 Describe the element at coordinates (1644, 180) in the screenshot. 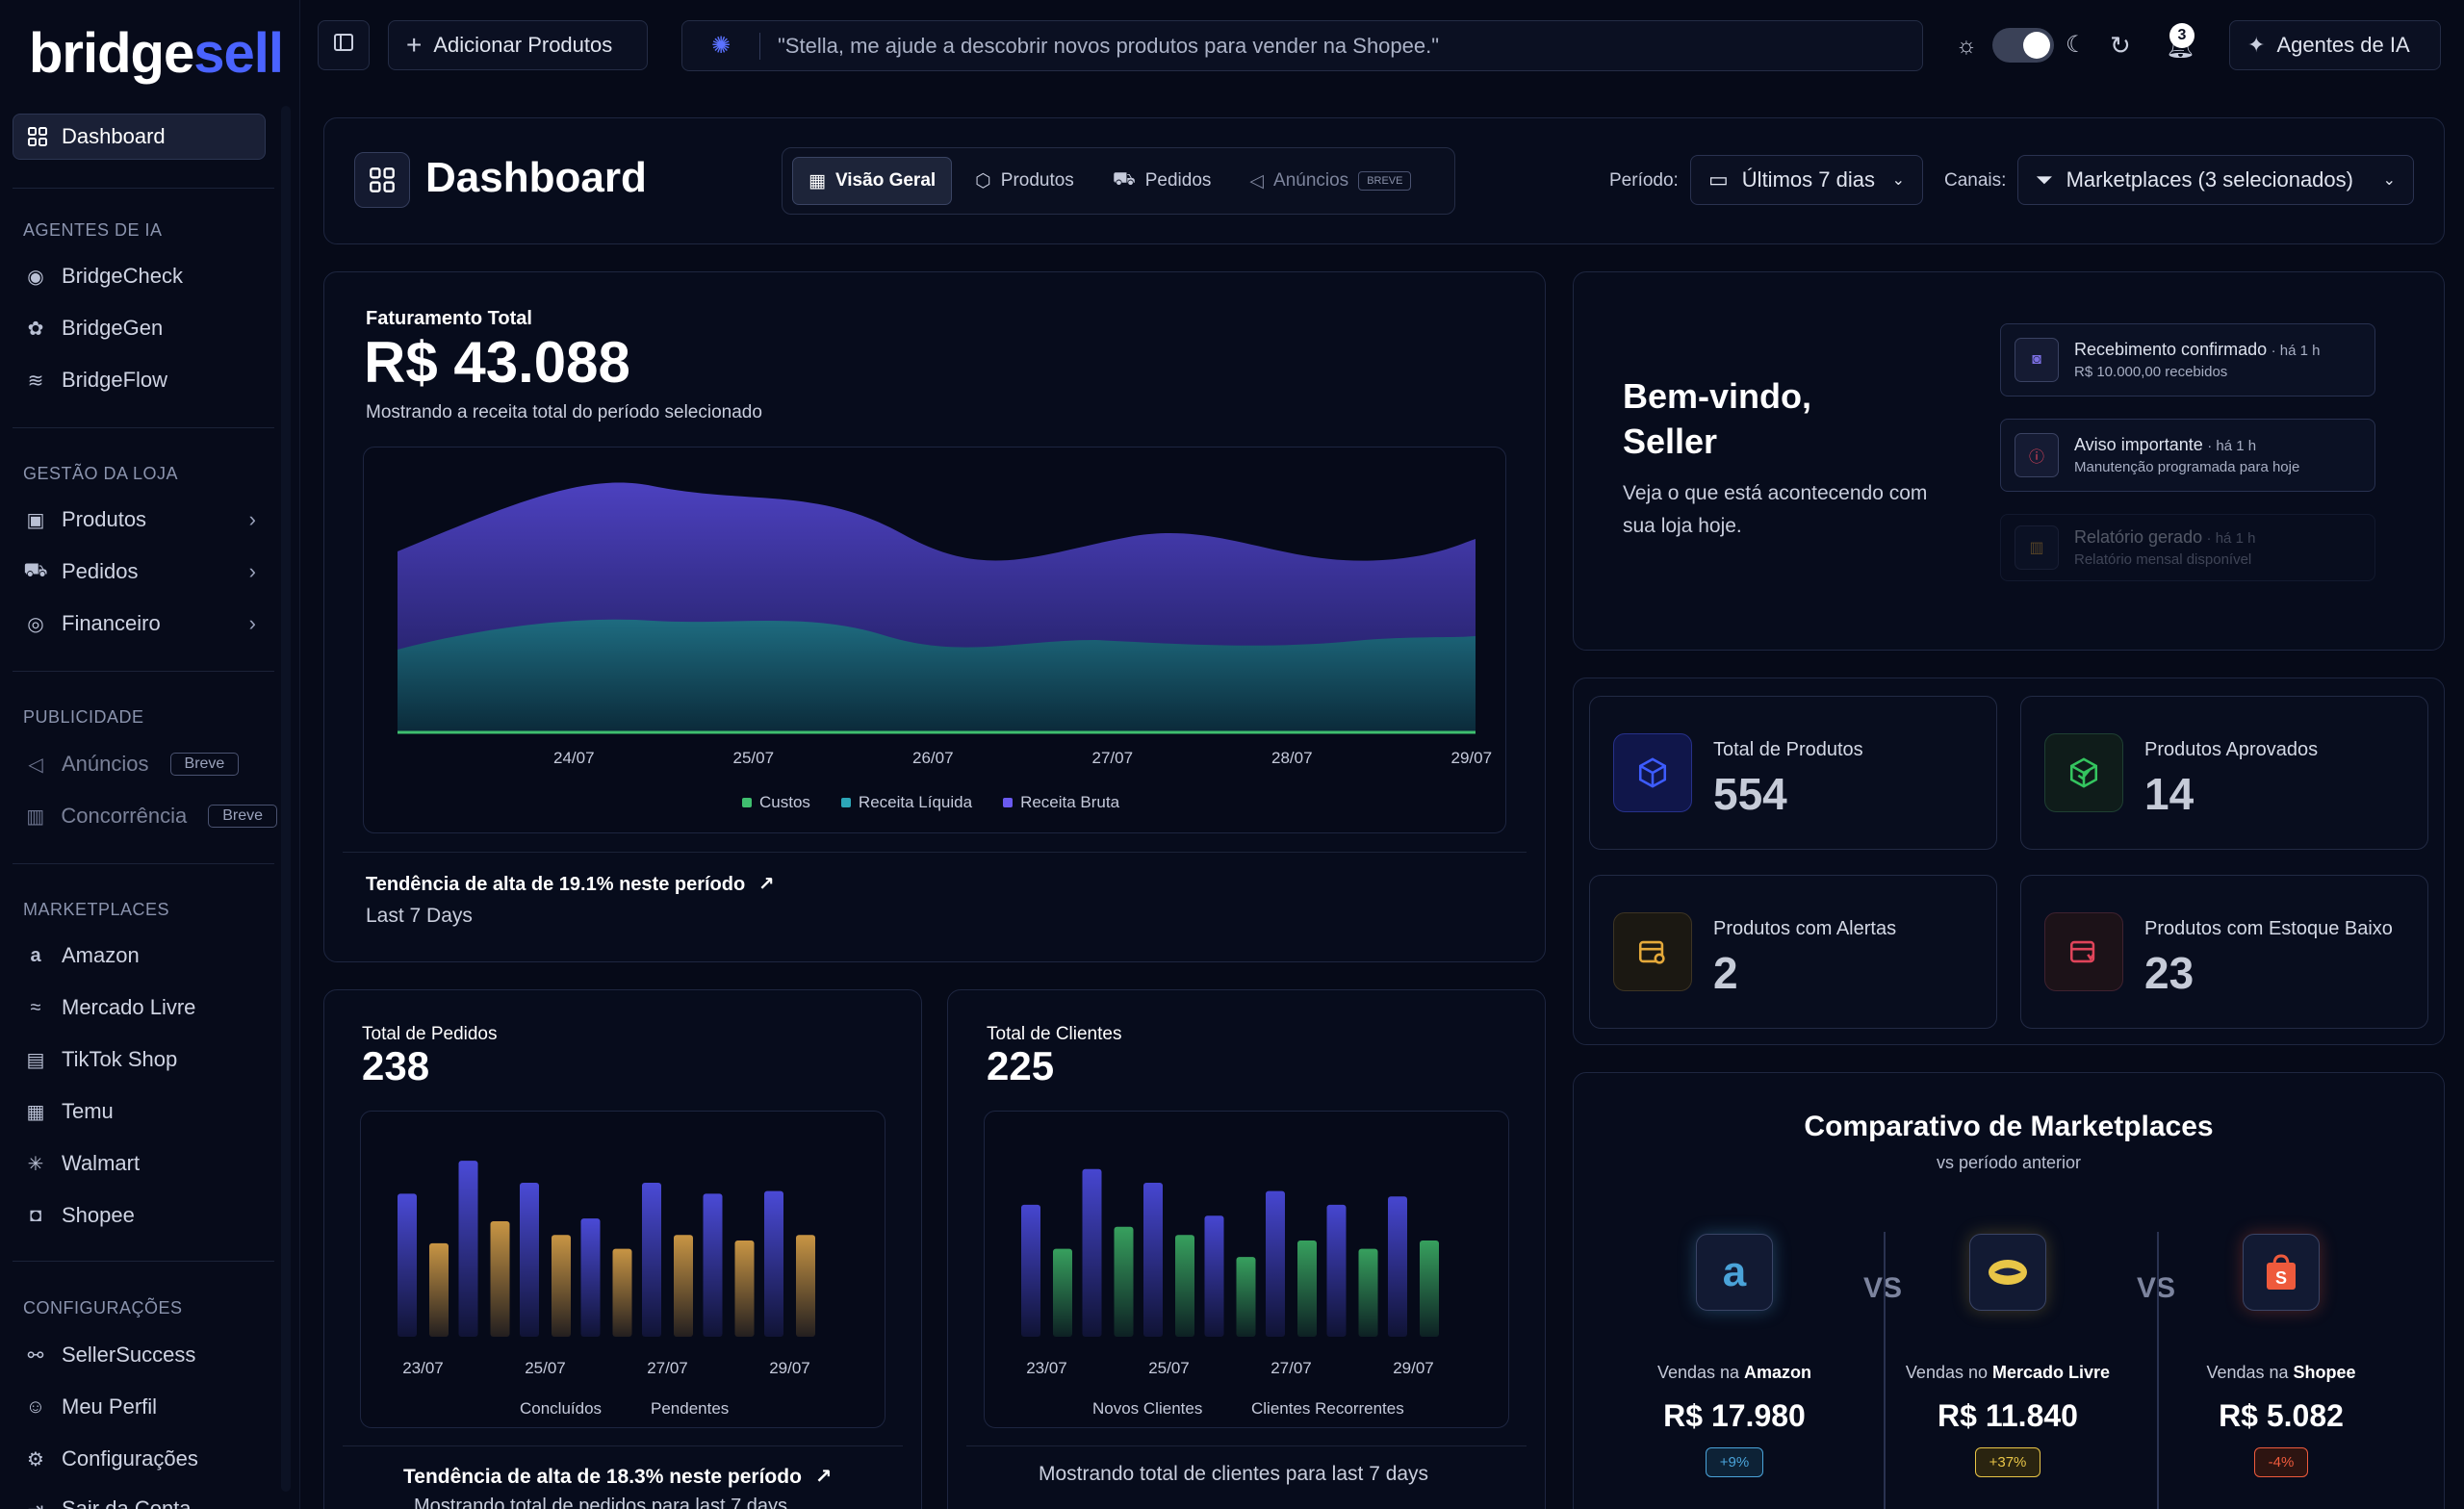

I see `period-label: Período:` at that location.